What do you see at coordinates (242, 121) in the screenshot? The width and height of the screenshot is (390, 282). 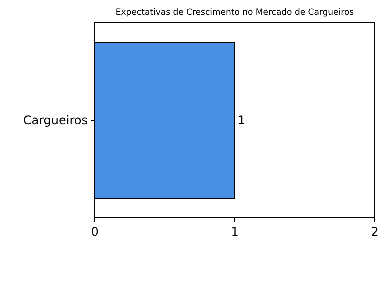 I see `data-label: 1` at bounding box center [242, 121].